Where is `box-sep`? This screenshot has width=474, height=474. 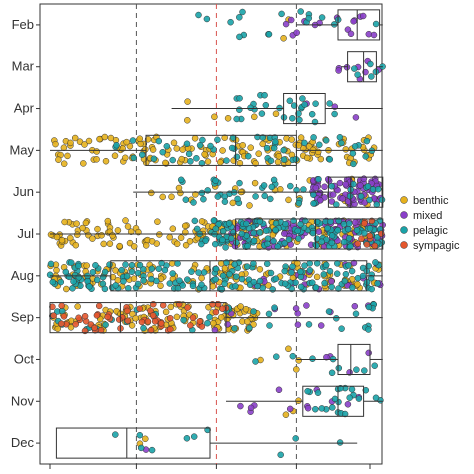 box-sep is located at coordinates (138, 318).